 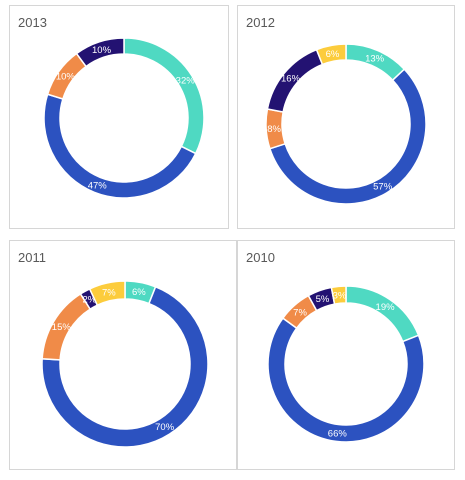 What do you see at coordinates (383, 186) in the screenshot?
I see `slice-data-label: 57%` at bounding box center [383, 186].